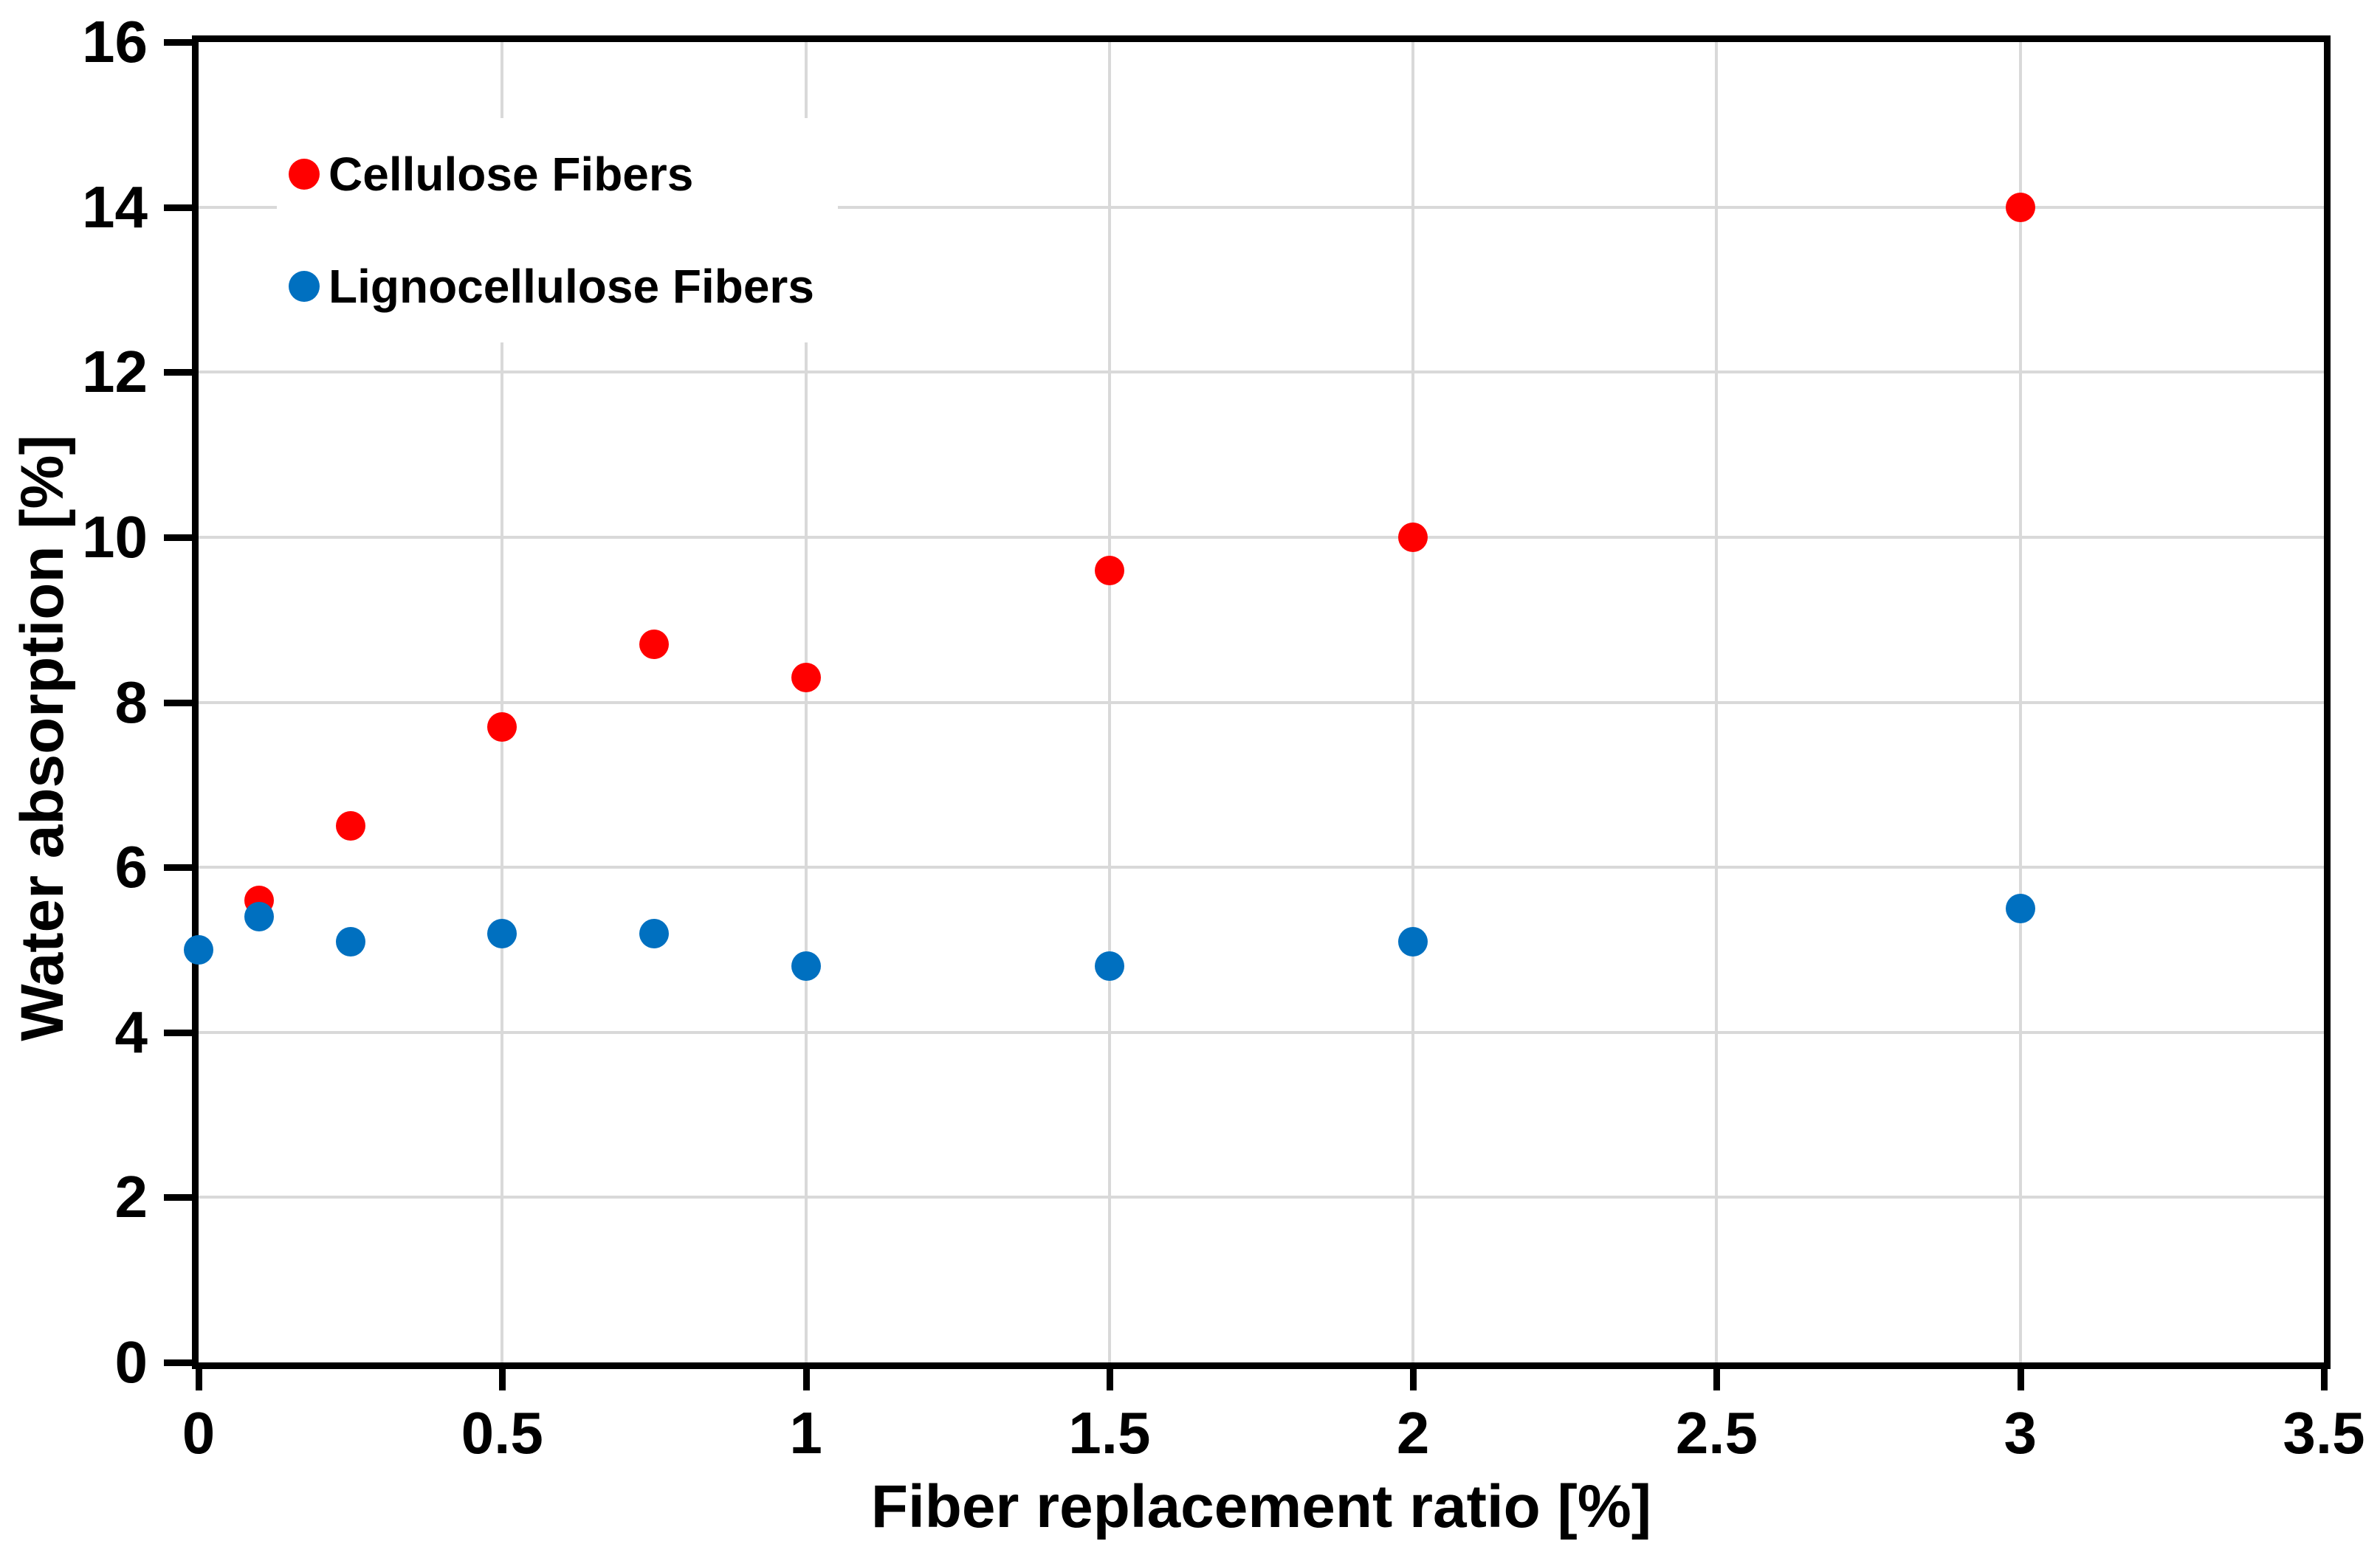  What do you see at coordinates (131, 702) in the screenshot?
I see `y-tick-label: 8` at bounding box center [131, 702].